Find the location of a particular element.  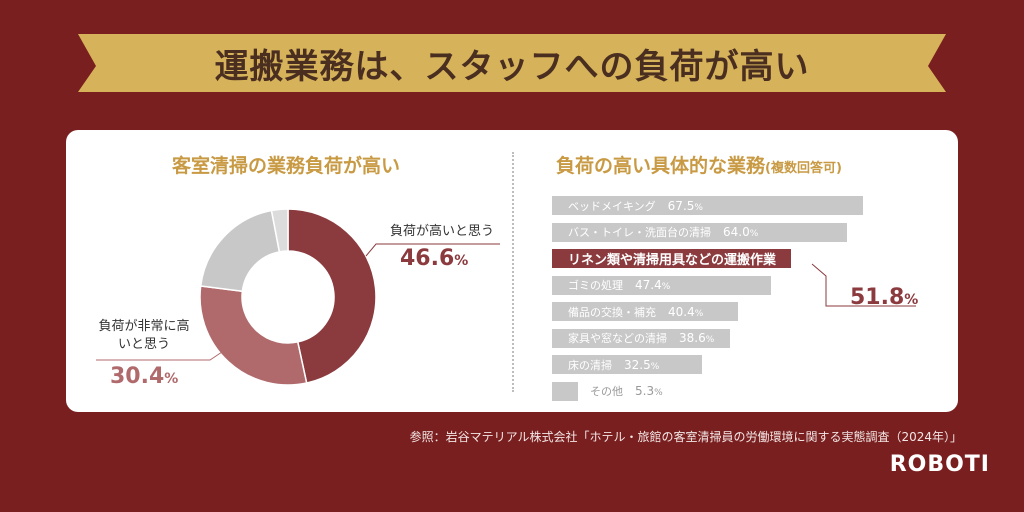

bar-3: ゴミの処理 47.4% is located at coordinates (661, 285).